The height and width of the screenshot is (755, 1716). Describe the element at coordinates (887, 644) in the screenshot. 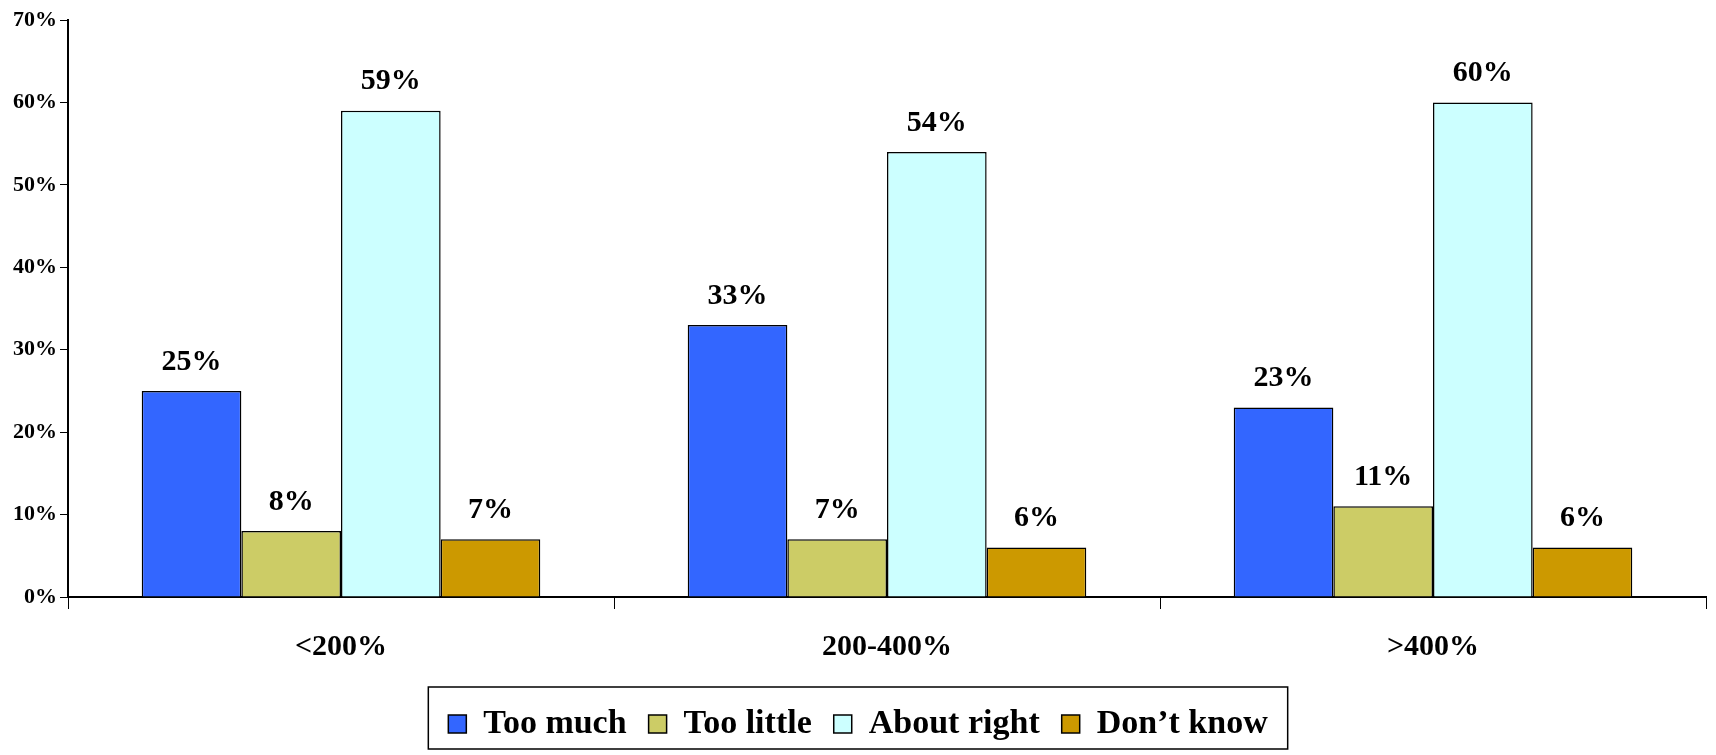

I see `x-tick-label: 200-400%` at that location.